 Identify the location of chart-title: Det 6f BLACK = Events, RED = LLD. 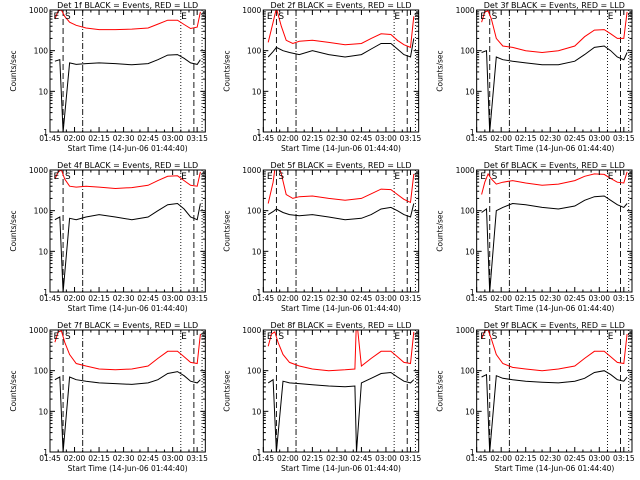
(554, 165).